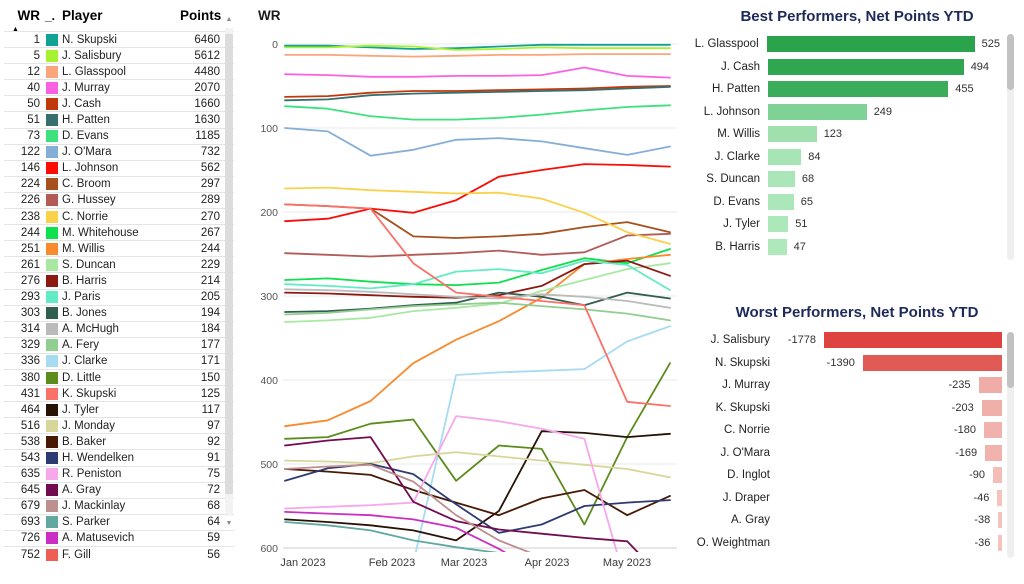  I want to click on table-row: 329 A. Fery 177, so click(119, 344).